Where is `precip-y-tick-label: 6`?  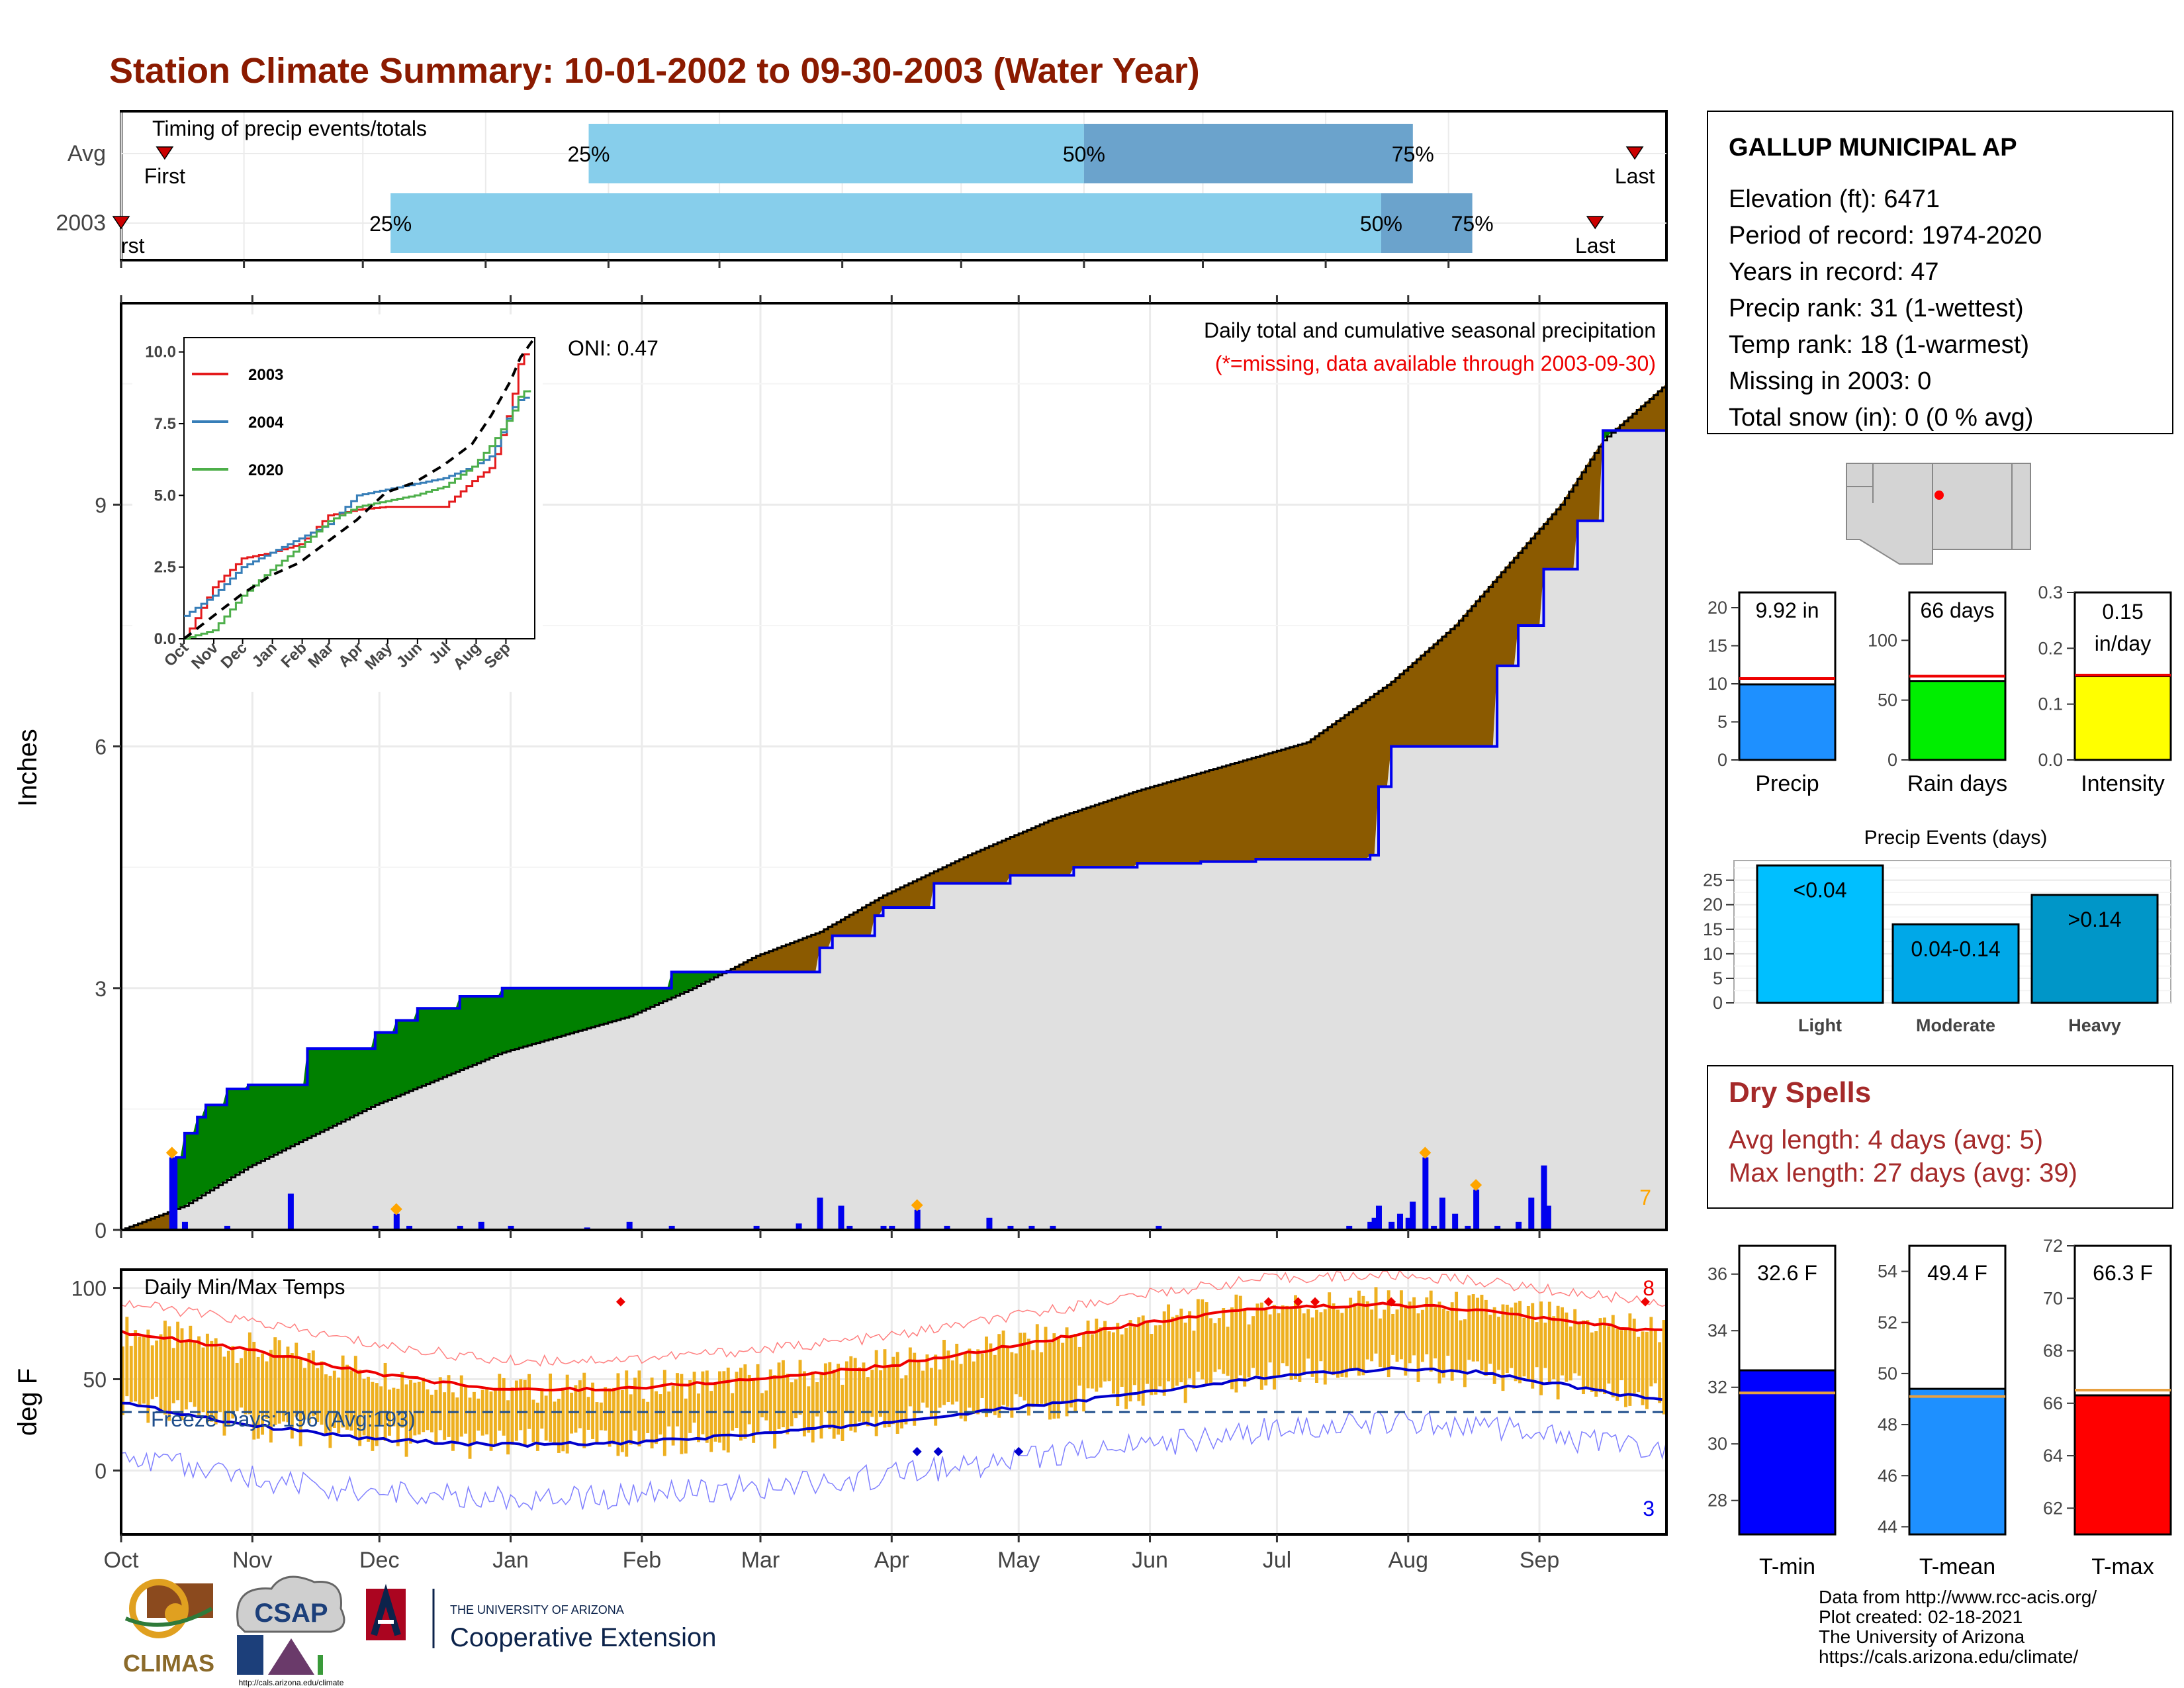
precip-y-tick-label: 6 is located at coordinates (101, 747).